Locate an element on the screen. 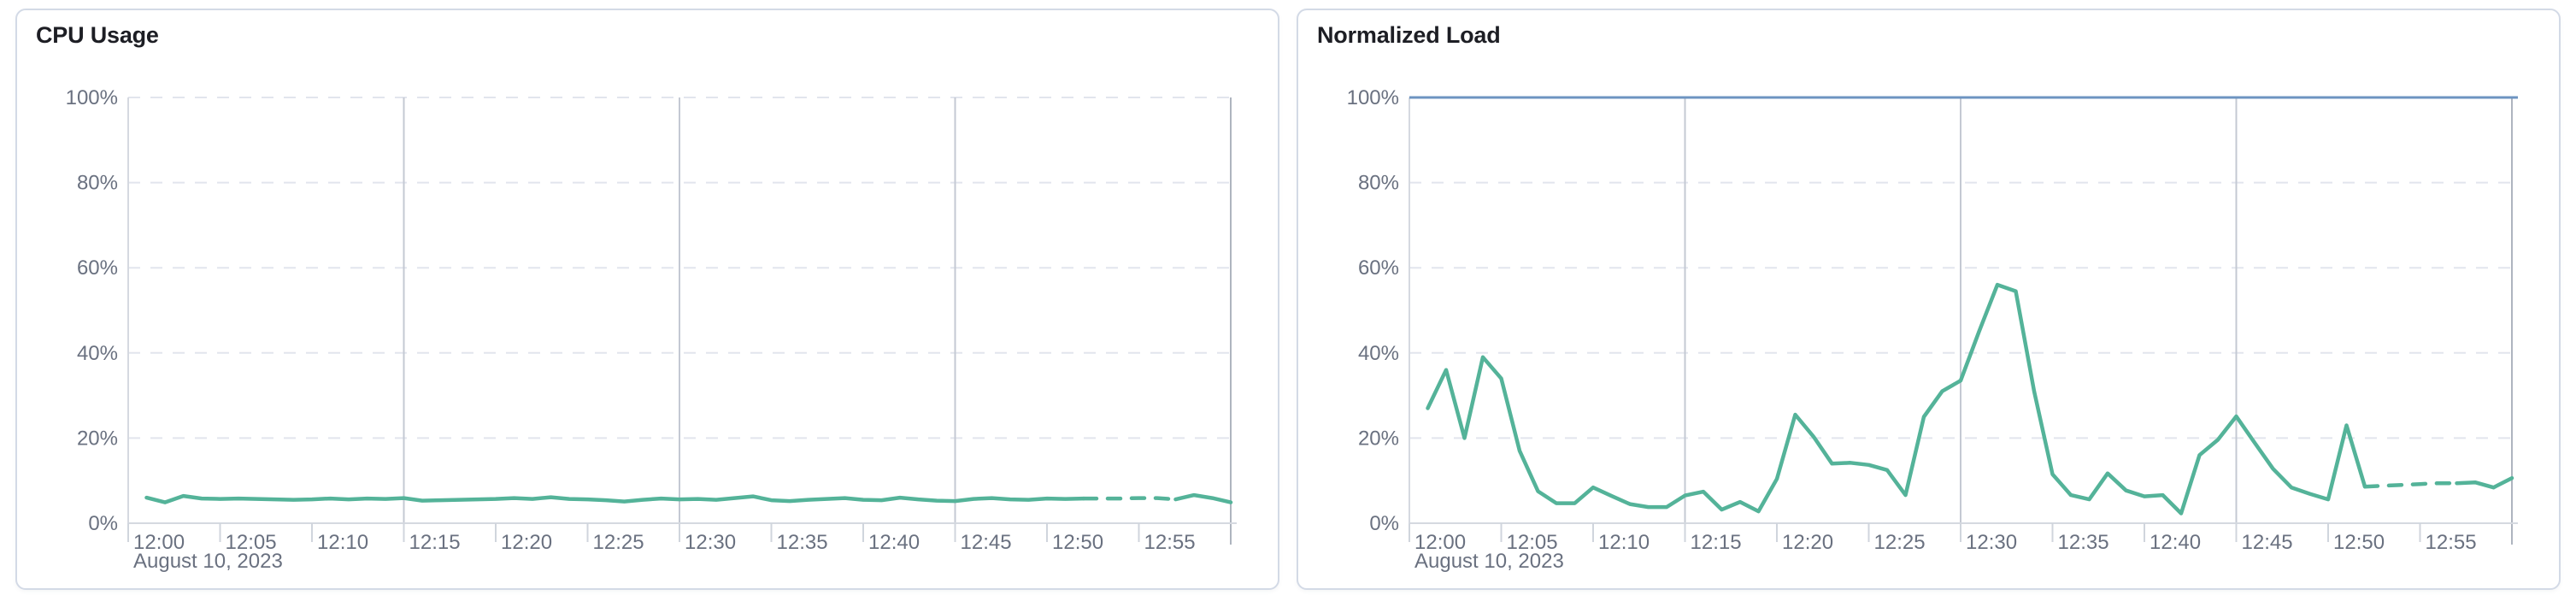 Image resolution: width=2576 pixels, height=607 pixels. panel-title: CPU Usage is located at coordinates (97, 35).